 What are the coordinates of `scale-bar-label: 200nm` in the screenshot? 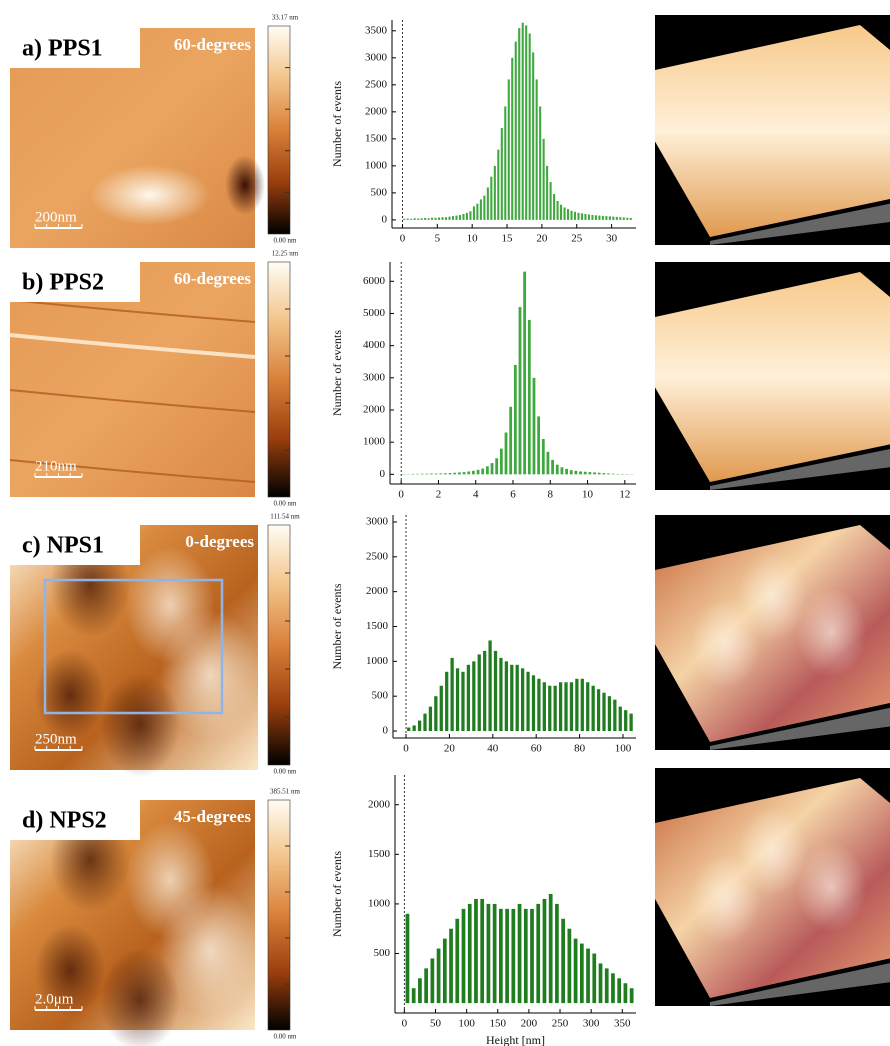 It's located at (56, 217).